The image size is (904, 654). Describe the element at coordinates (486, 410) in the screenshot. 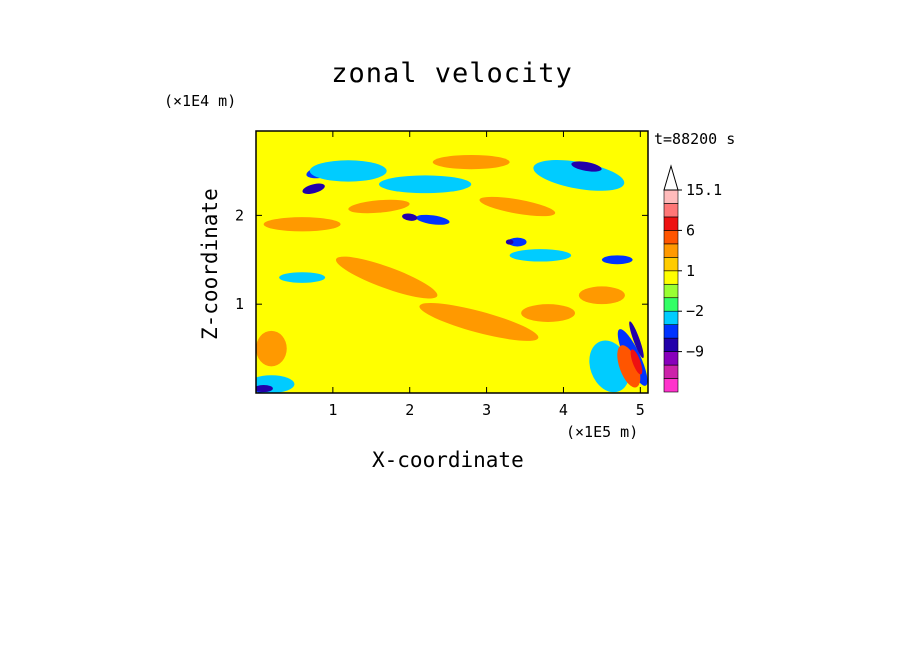

I see `x-tick-label: 3` at that location.